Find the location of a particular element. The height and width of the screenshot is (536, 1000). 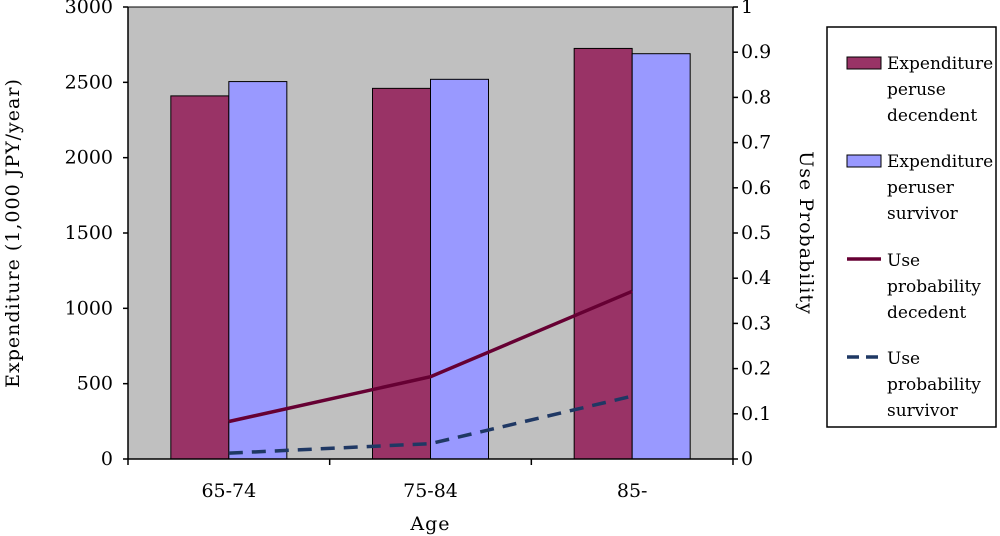

x-tick-labels: 65-74 75-84 85- is located at coordinates (424, 491).